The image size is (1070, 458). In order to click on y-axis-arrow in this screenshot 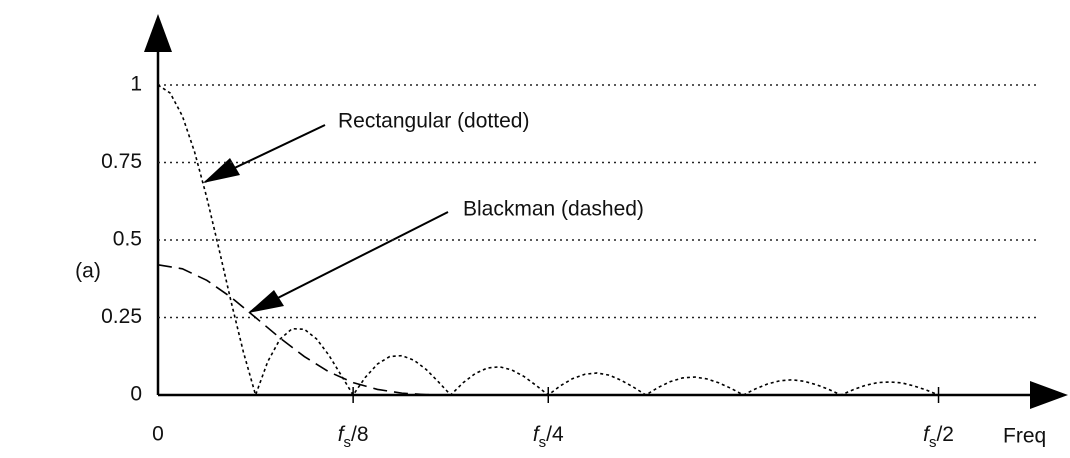, I will do `click(158, 33)`.